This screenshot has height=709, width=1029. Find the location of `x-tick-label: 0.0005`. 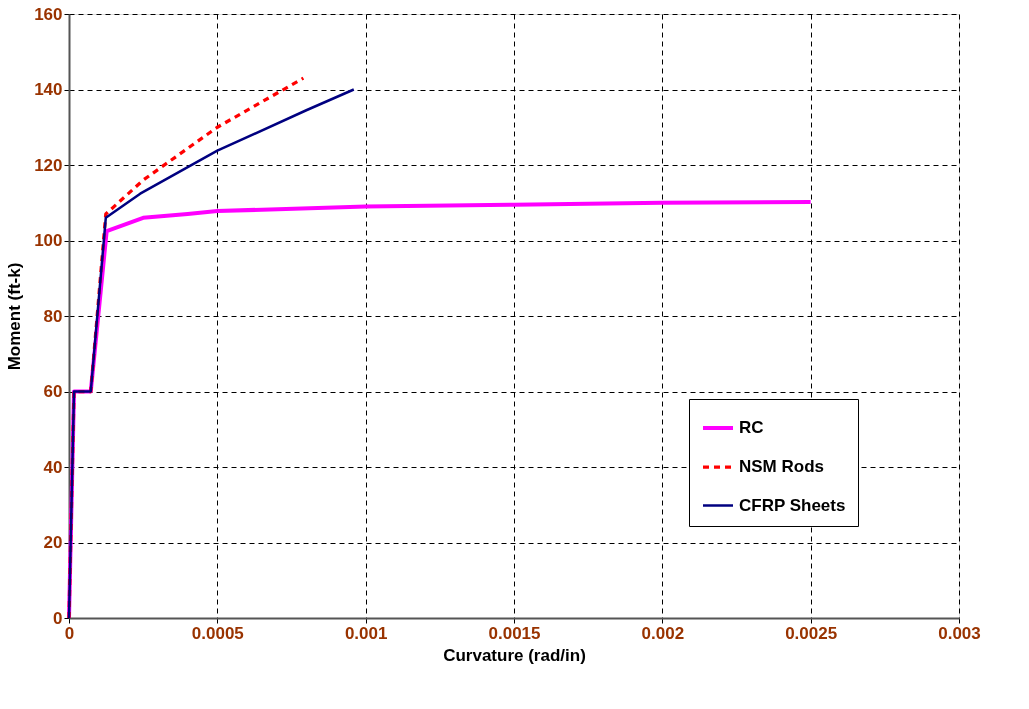

x-tick-label: 0.0005 is located at coordinates (217, 633).